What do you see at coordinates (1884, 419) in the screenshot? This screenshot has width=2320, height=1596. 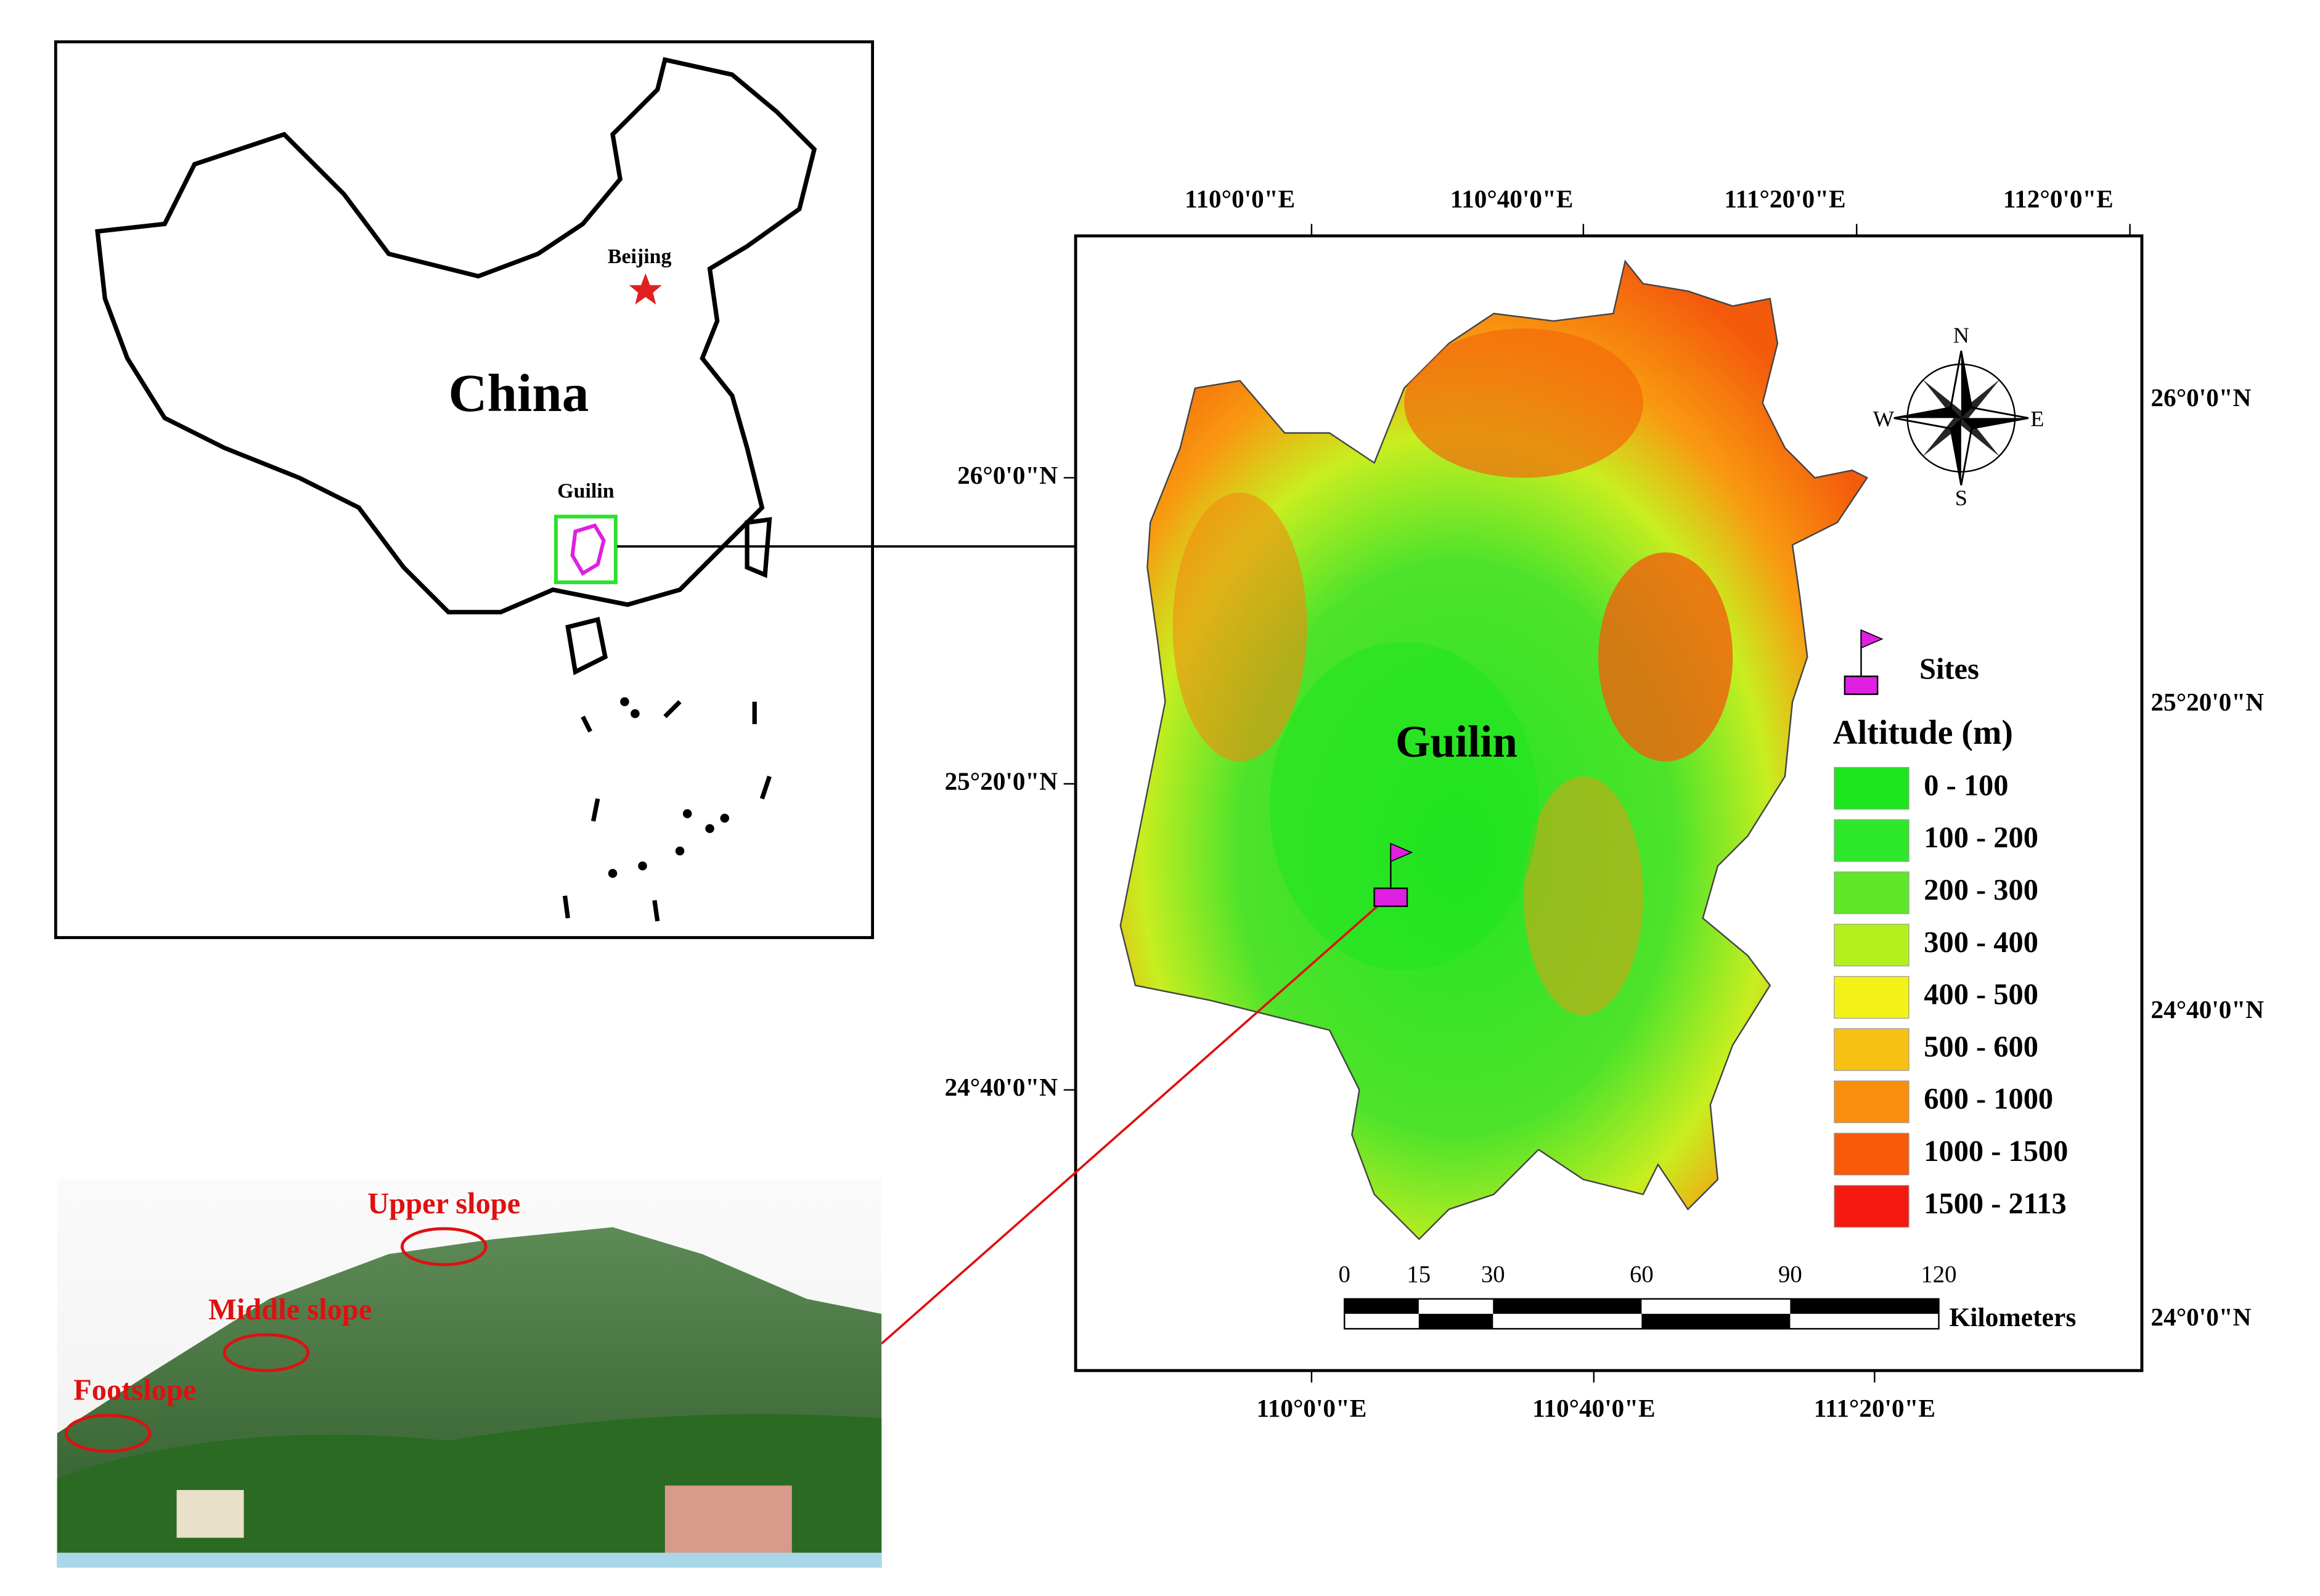 I see `compass-w: W` at bounding box center [1884, 419].